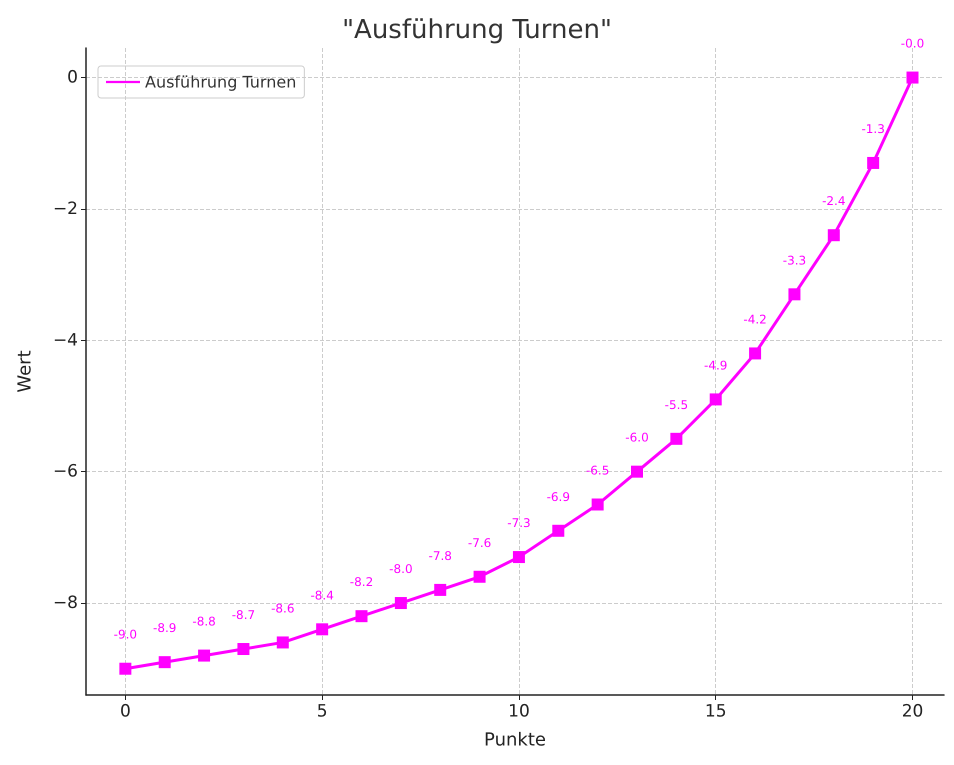  What do you see at coordinates (125, 712) in the screenshot?
I see `x-tick-label: 0` at bounding box center [125, 712].